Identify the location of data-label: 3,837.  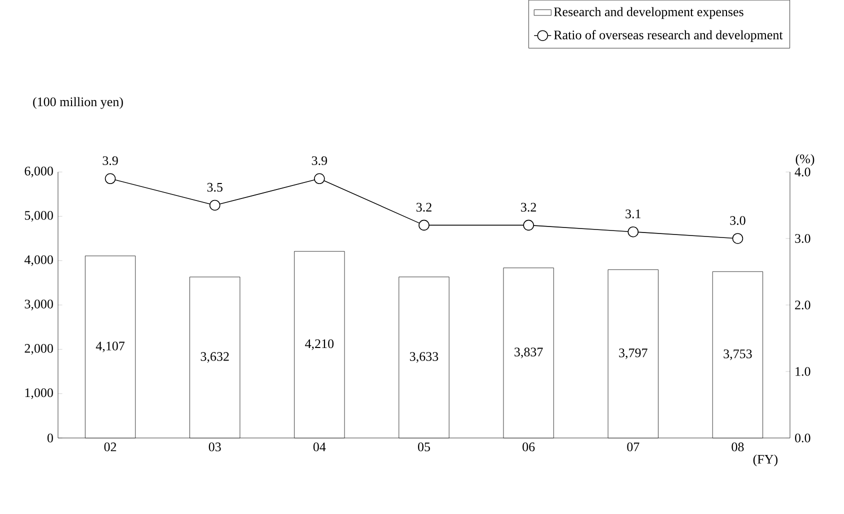
(528, 353).